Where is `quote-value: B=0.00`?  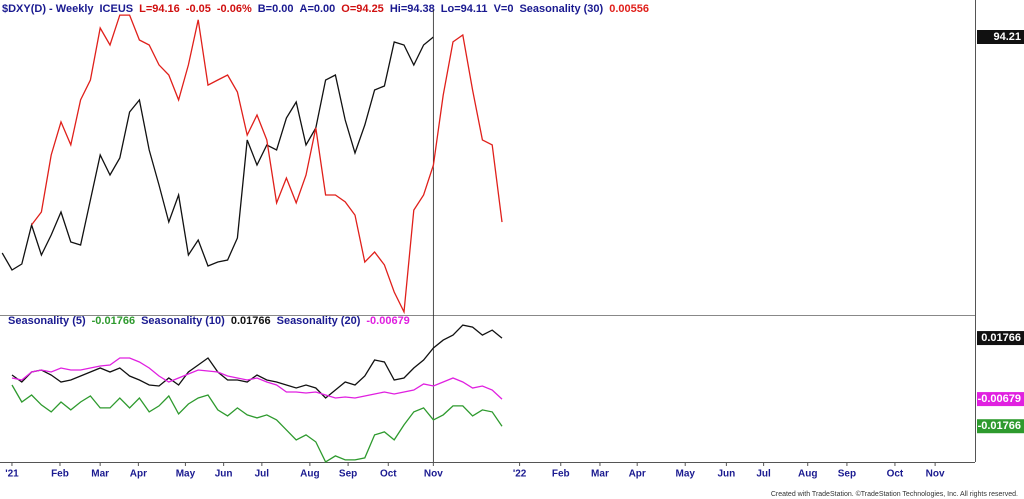 quote-value: B=0.00 is located at coordinates (276, 9).